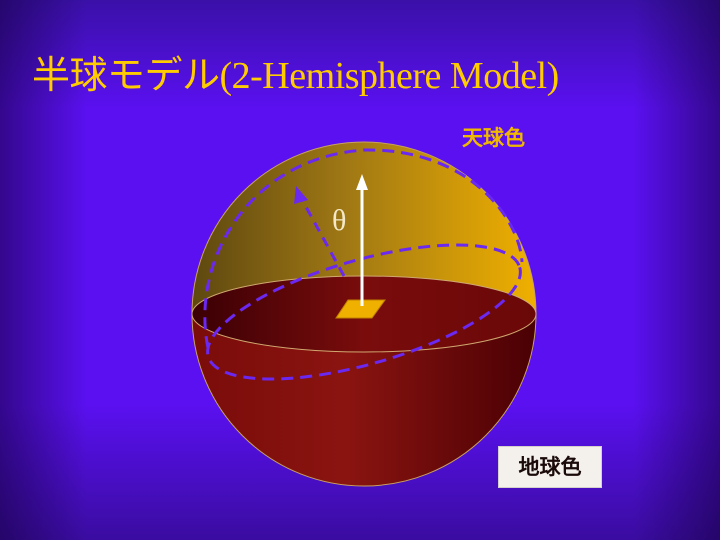 Image resolution: width=720 pixels, height=540 pixels. Describe the element at coordinates (493, 138) in the screenshot. I see `sky-color-label: 天球色` at that location.